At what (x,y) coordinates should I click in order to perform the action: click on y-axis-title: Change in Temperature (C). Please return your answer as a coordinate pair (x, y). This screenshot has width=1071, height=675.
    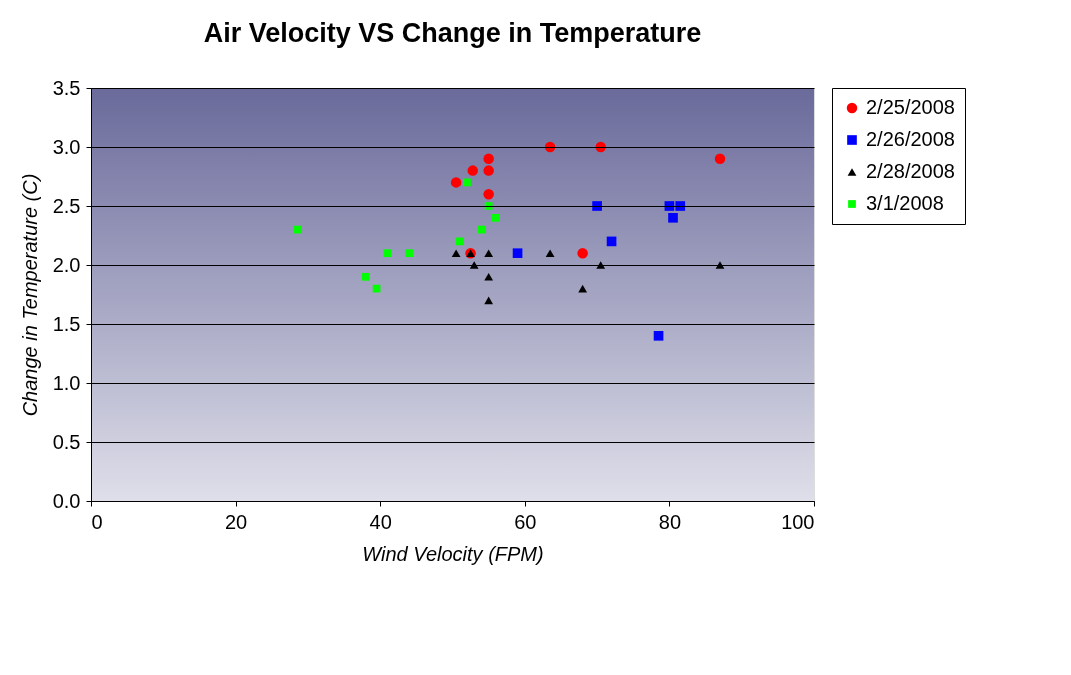
    Looking at the image, I should click on (29, 295).